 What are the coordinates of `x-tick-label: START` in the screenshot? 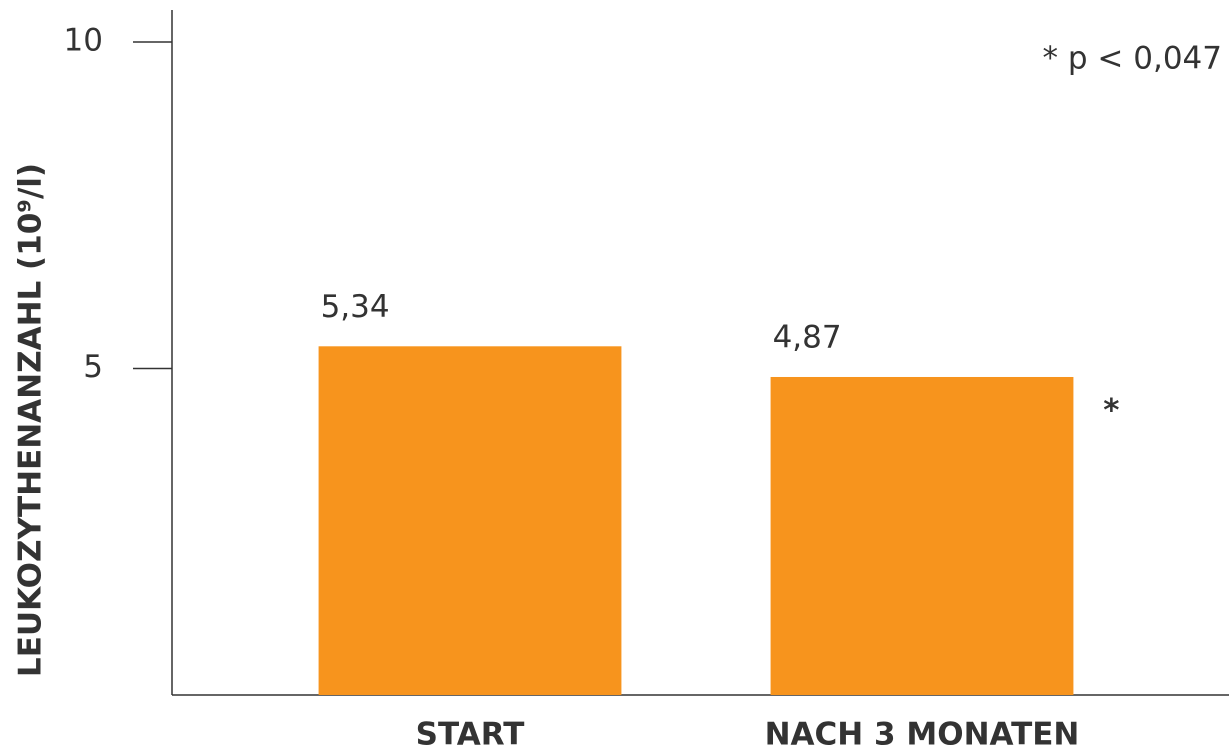 It's located at (470, 734).